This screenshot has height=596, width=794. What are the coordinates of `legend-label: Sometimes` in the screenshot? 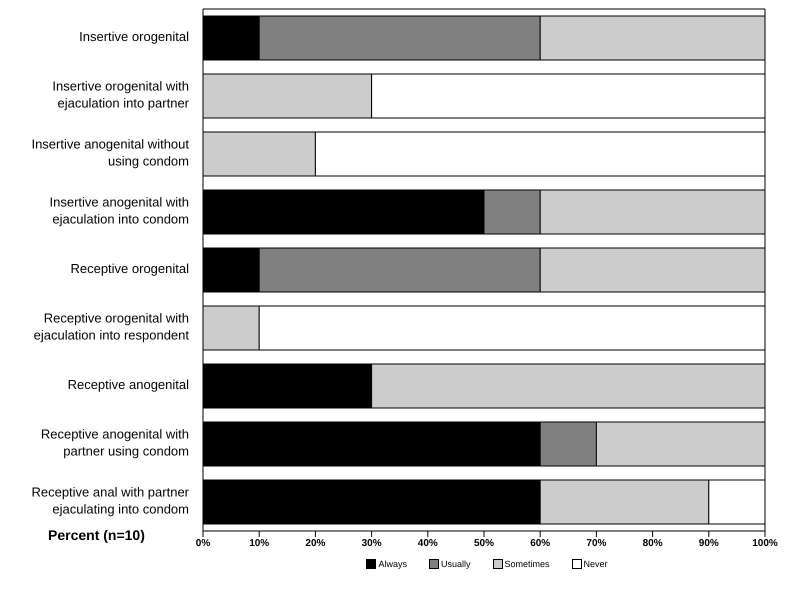 It's located at (527, 564).